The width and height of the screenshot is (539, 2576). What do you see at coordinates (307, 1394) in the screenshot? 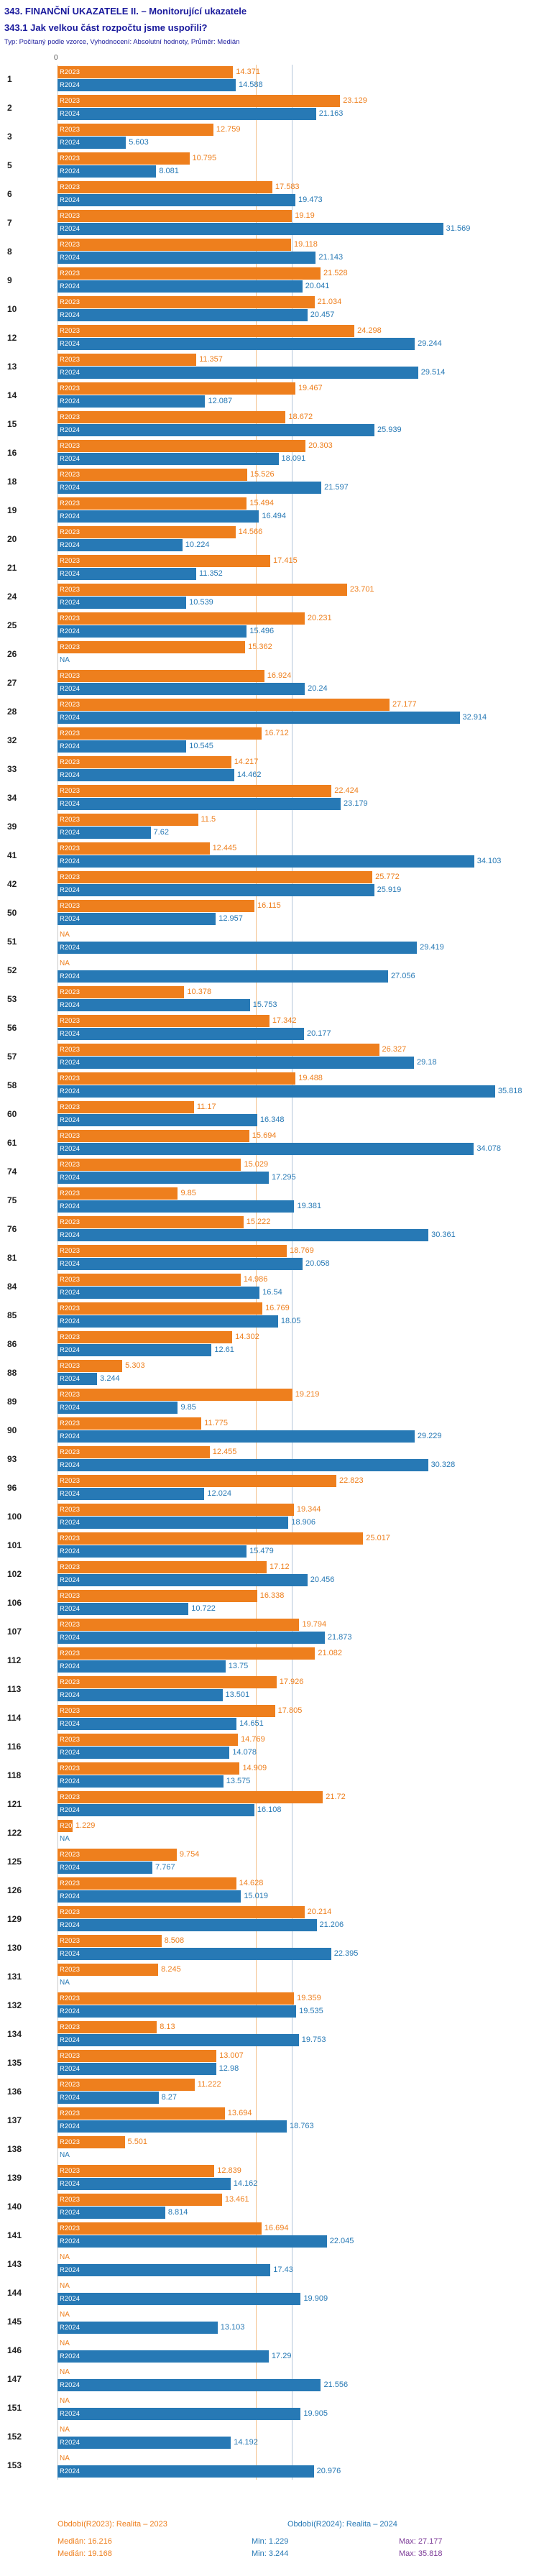
I see `value-label: 19.219` at bounding box center [307, 1394].